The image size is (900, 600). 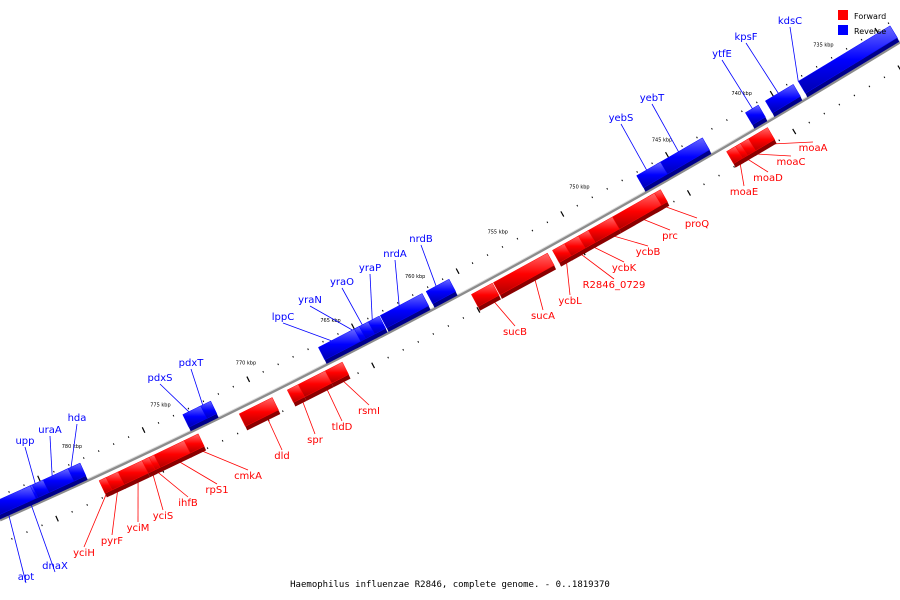 I want to click on gene-feature-moaE, so click(x=734, y=154).